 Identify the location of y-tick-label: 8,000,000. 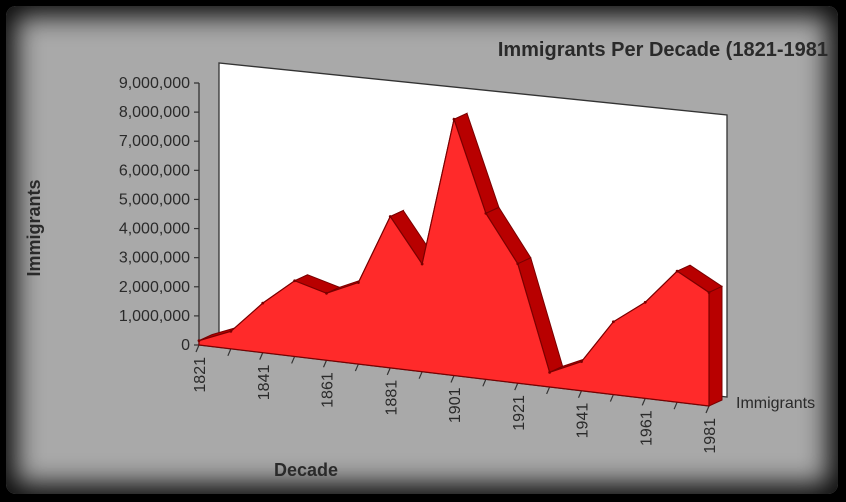
(154, 112).